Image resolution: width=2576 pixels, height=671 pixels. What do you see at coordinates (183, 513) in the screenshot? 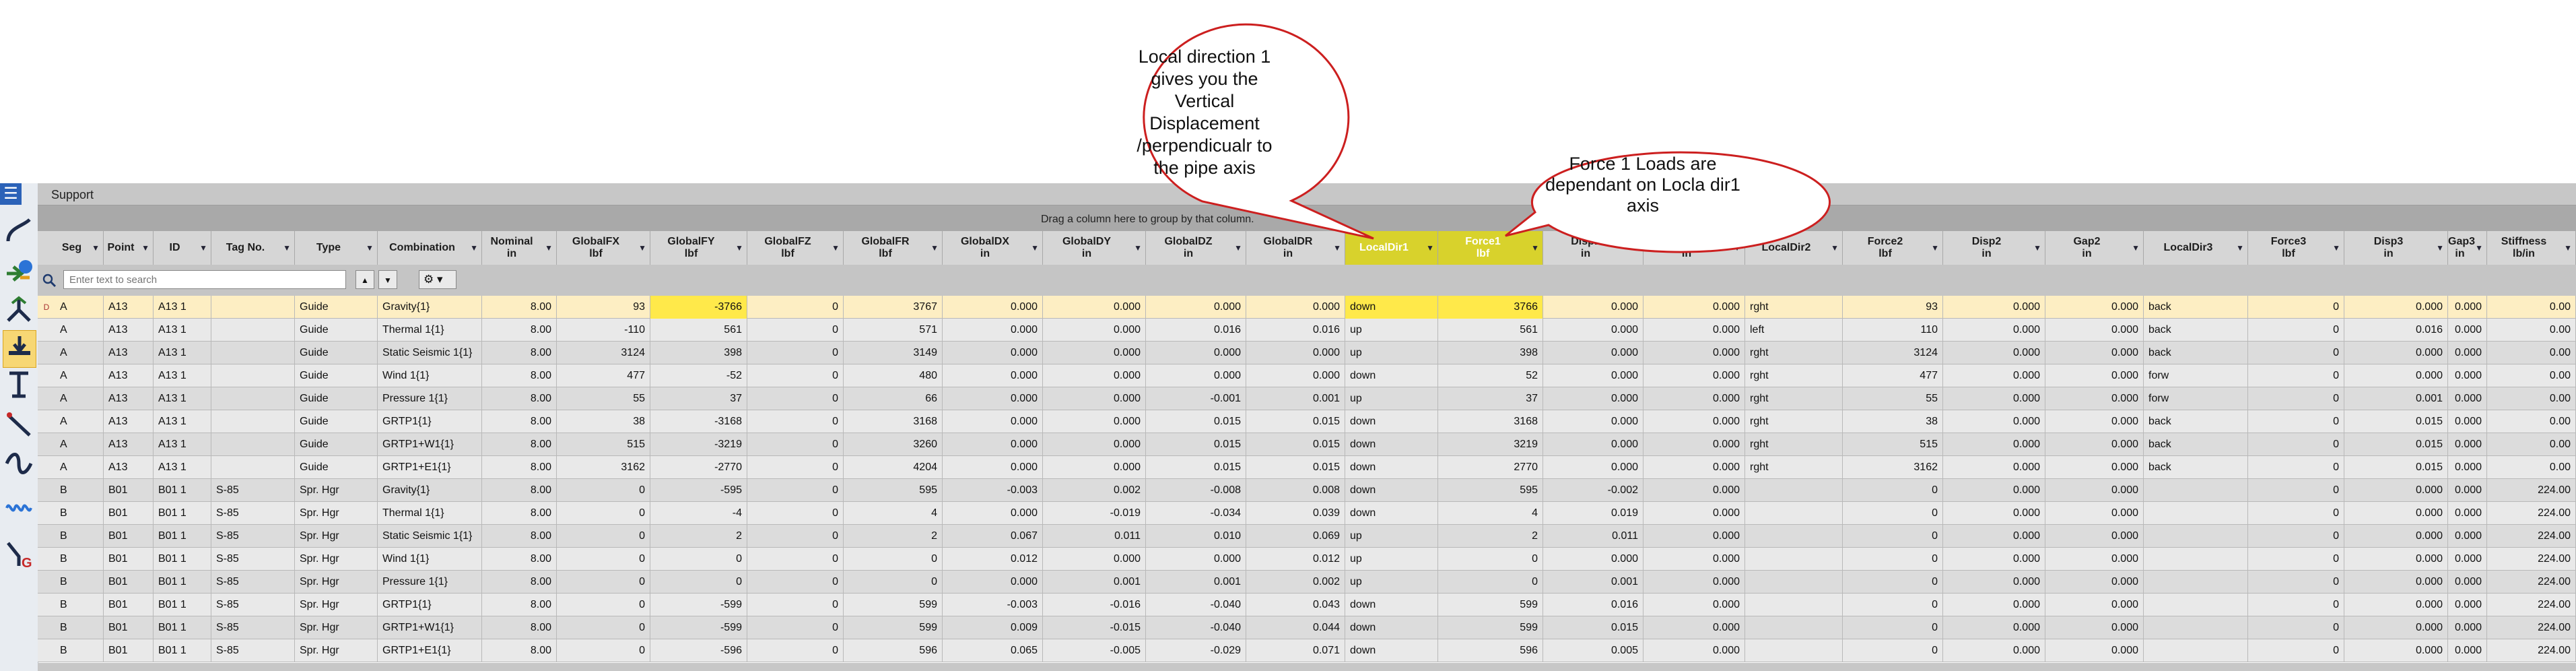
I see `cell-id: B01 1` at bounding box center [183, 513].